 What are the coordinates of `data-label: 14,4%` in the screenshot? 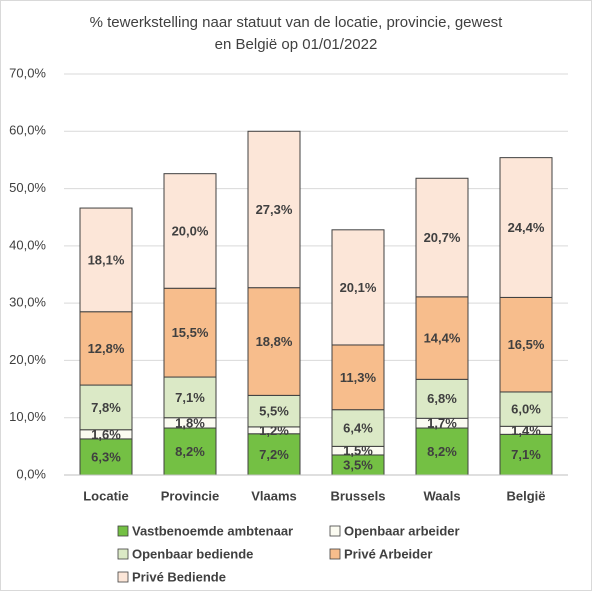 It's located at (442, 338).